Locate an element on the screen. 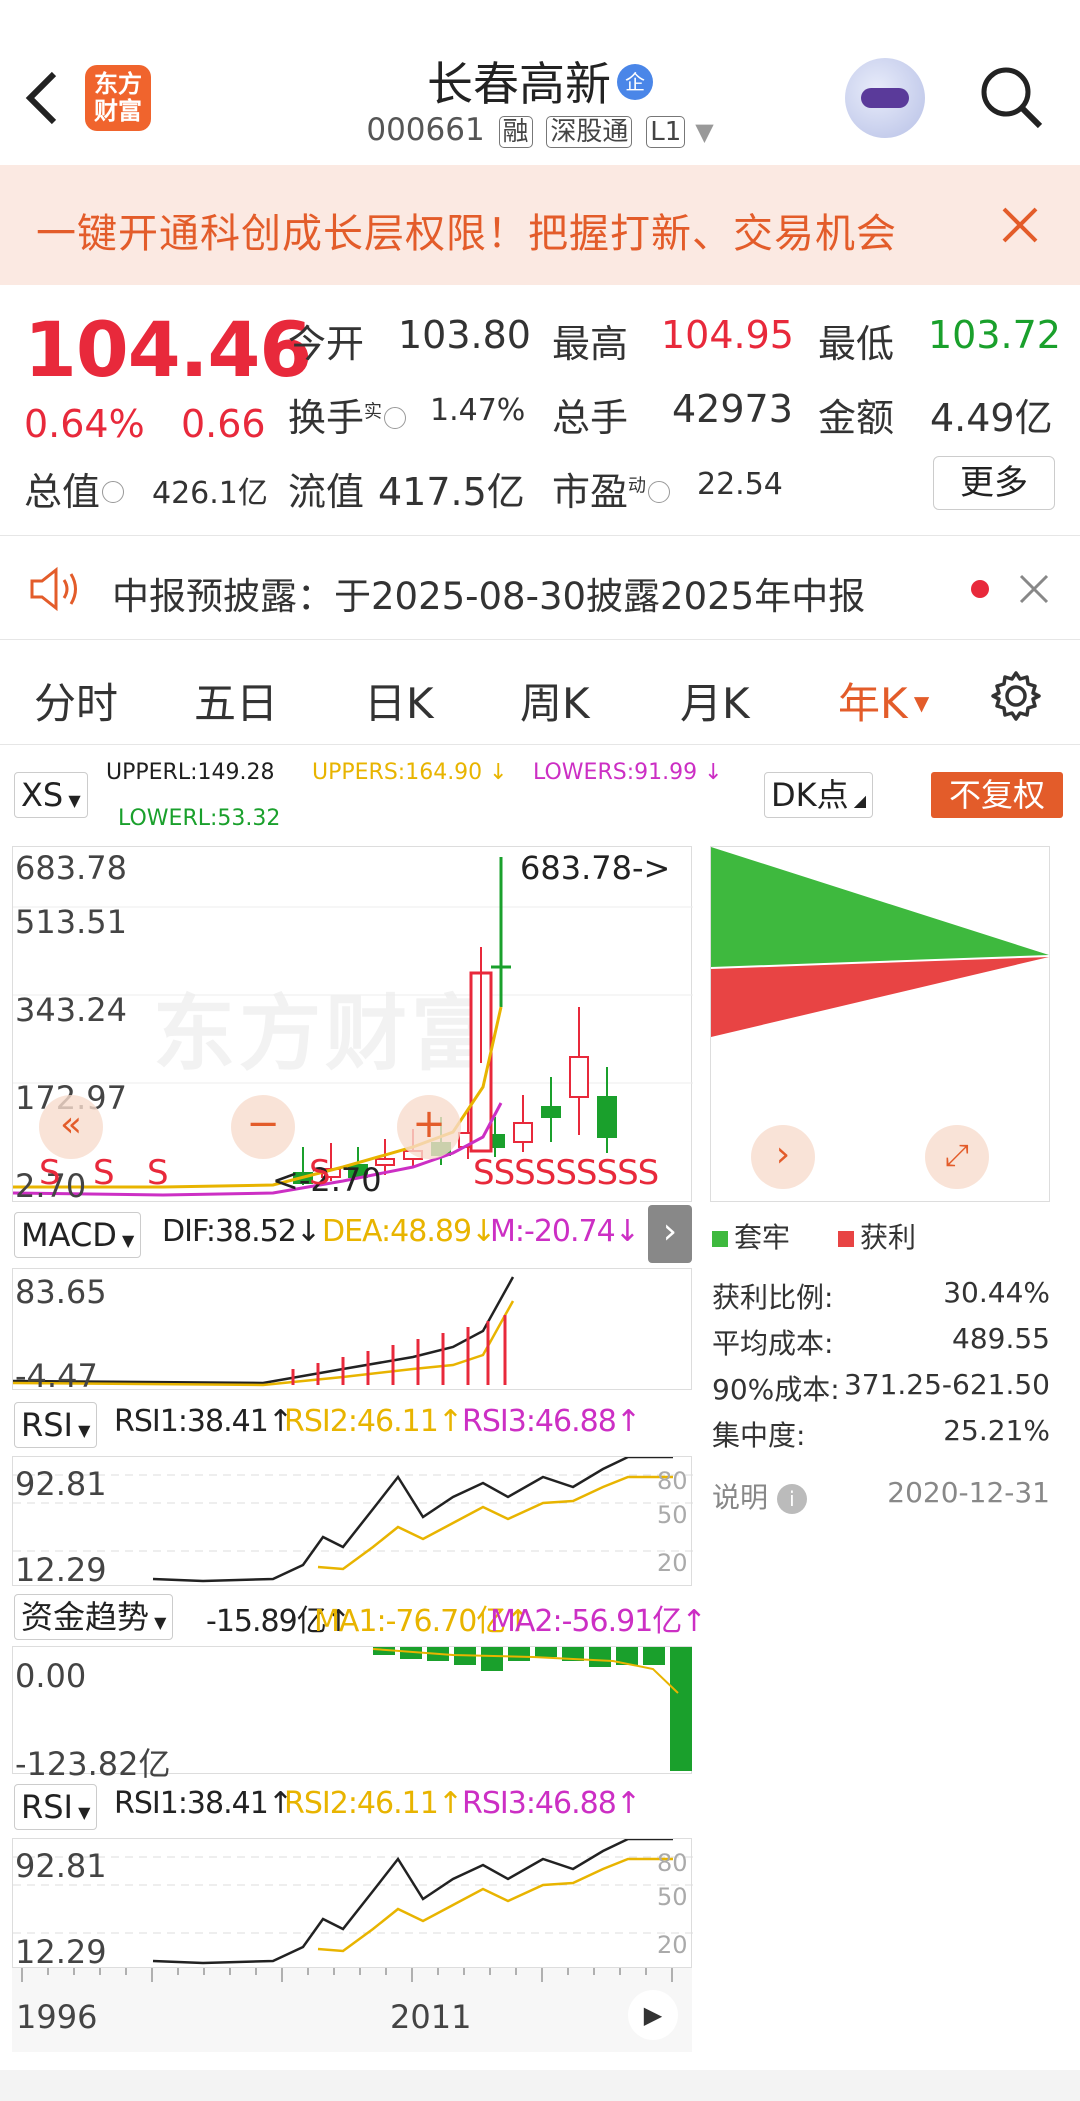  promo-banner: 一键开通科创成长层权限！把握打新、交易机会 is located at coordinates (540, 225).